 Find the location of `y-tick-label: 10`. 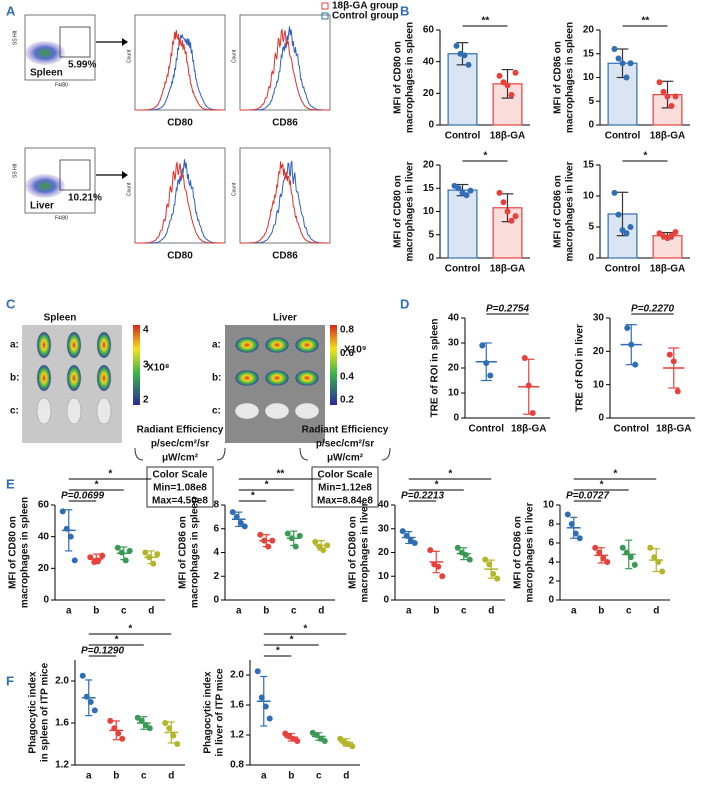

y-tick-label: 10 is located at coordinates (429, 211).